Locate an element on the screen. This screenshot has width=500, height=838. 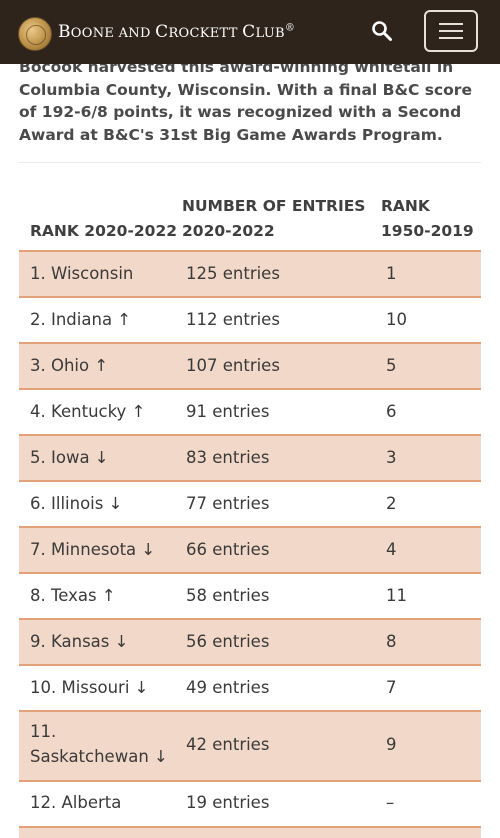
hamburger-menu-button is located at coordinates (451, 31).